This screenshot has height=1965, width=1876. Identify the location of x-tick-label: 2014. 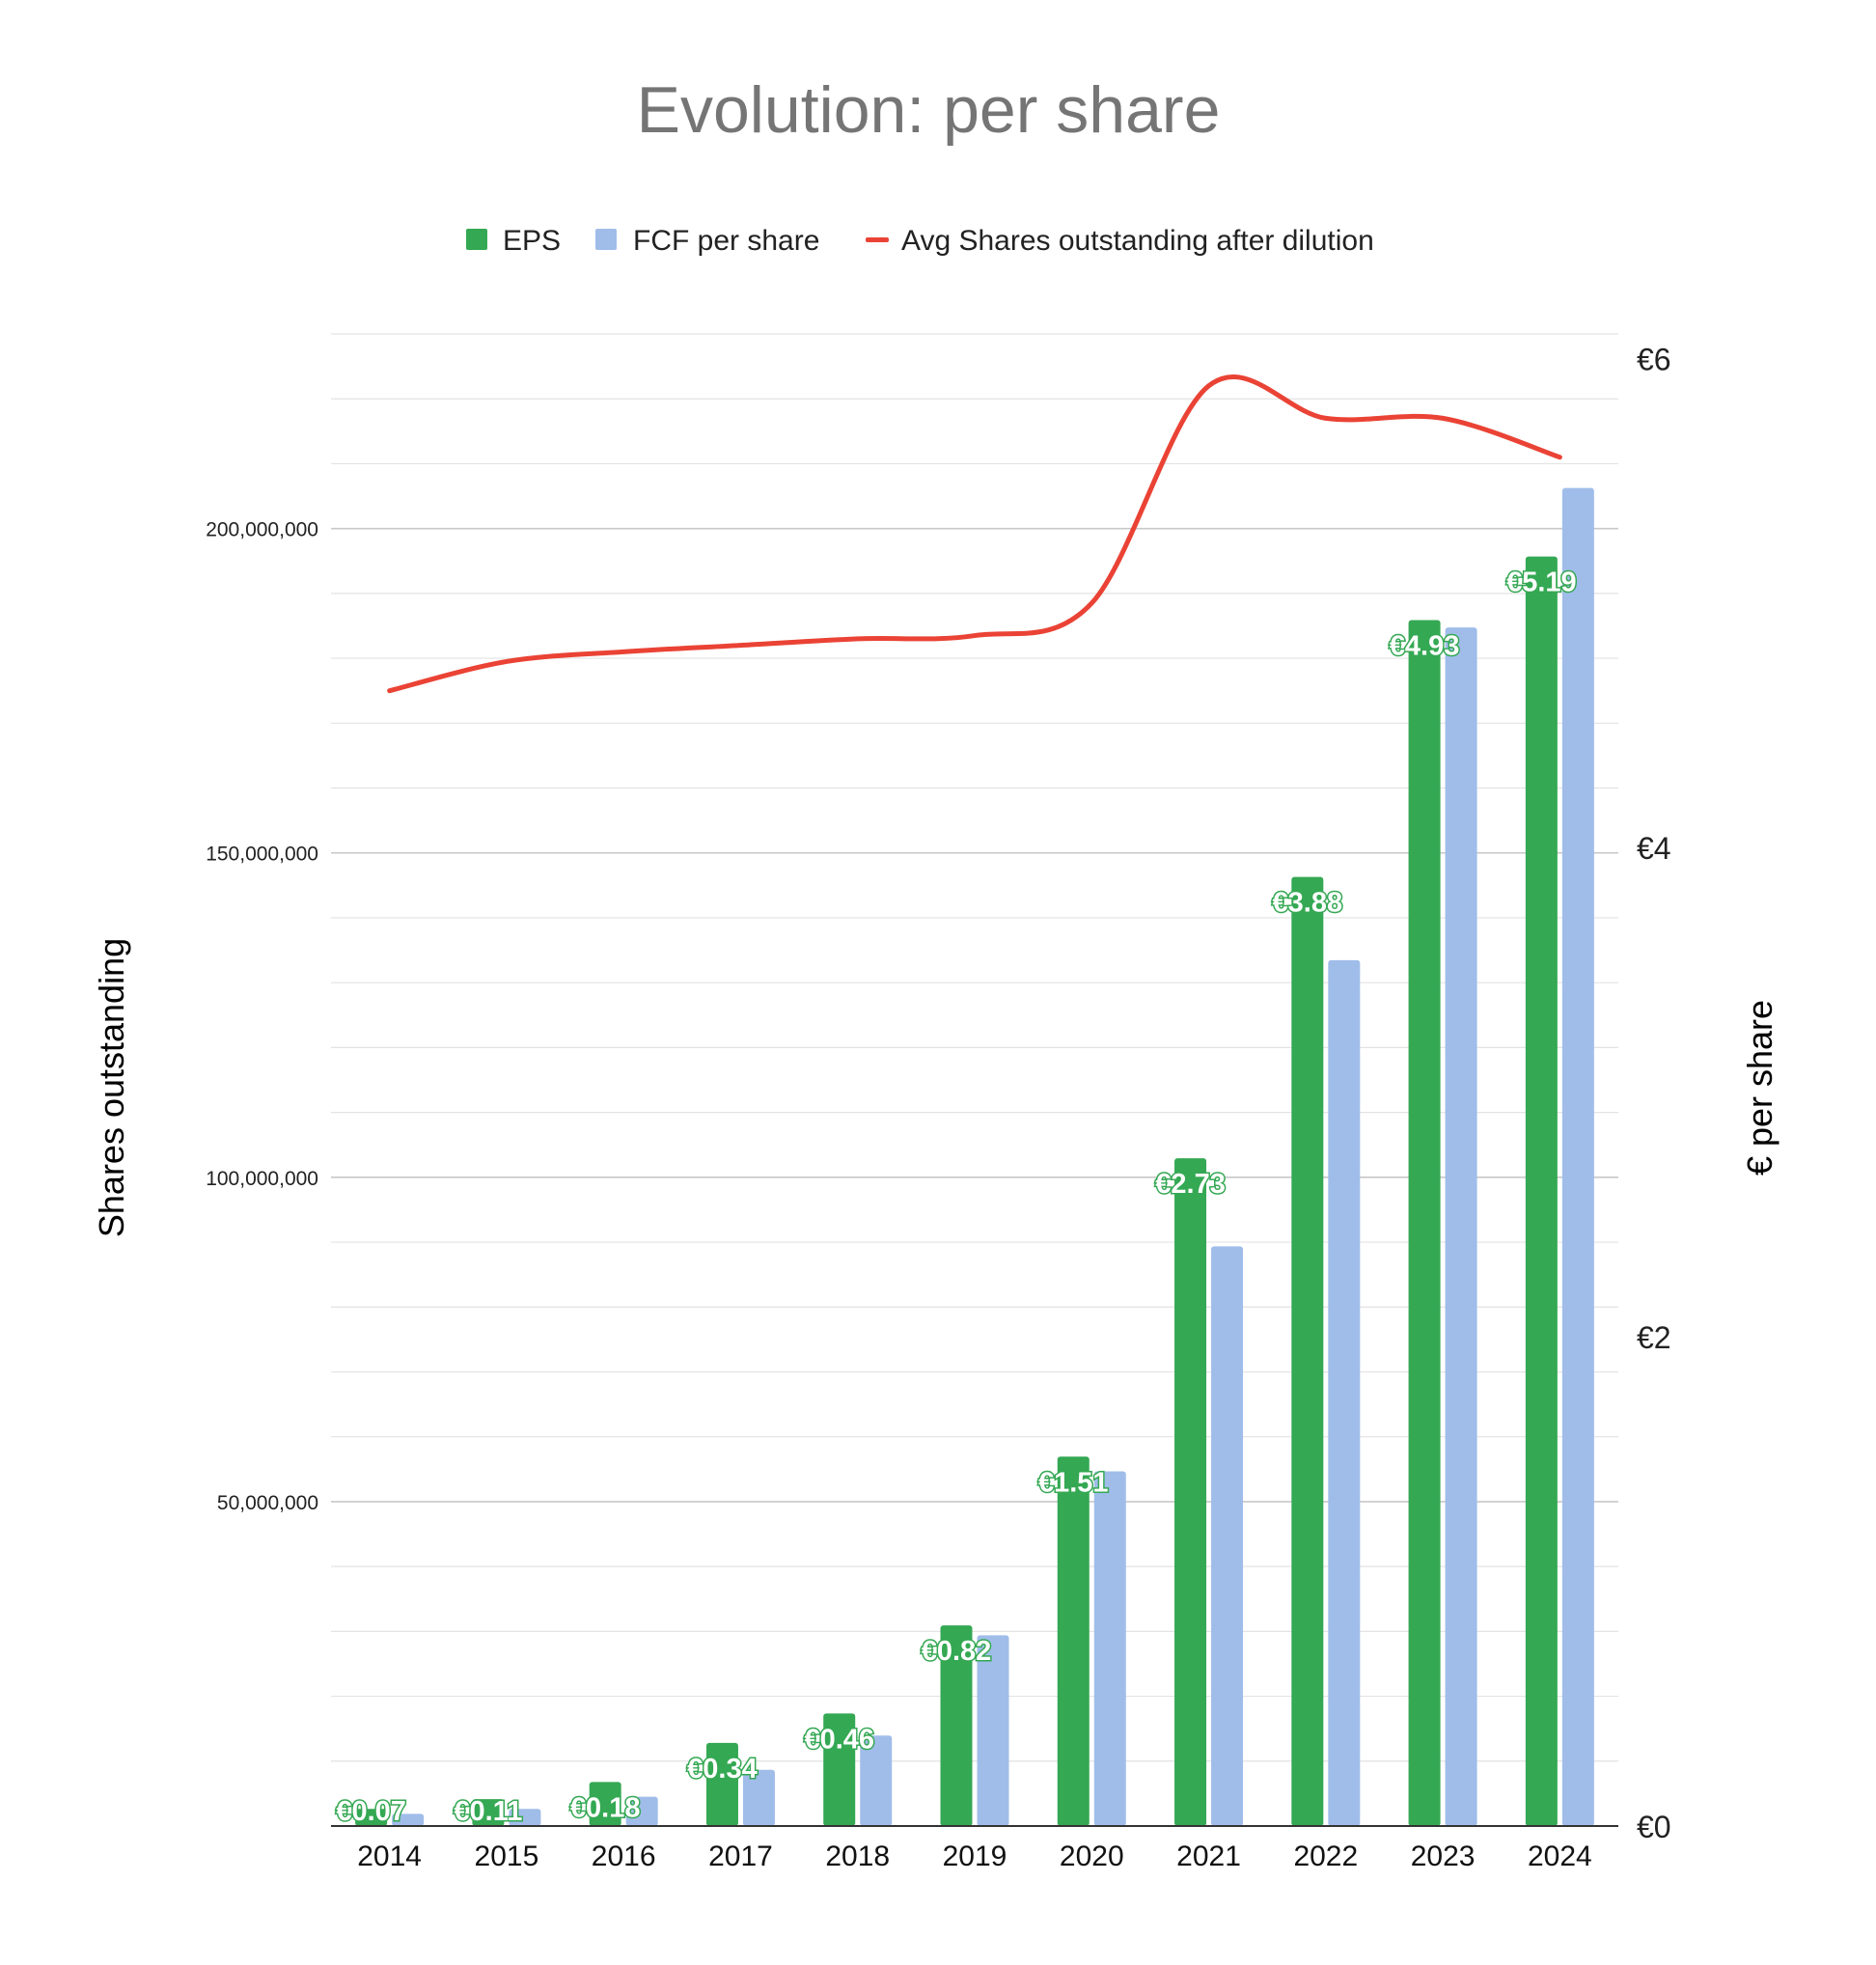
(389, 1856).